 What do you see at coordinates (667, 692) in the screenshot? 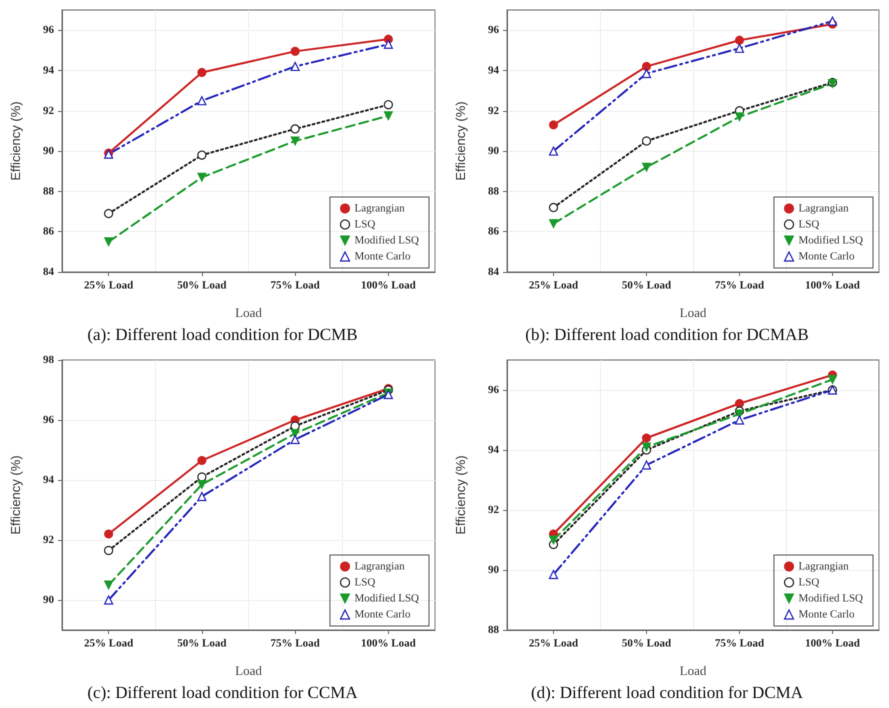
I see `text: (d): Different load condition for DCMA` at bounding box center [667, 692].